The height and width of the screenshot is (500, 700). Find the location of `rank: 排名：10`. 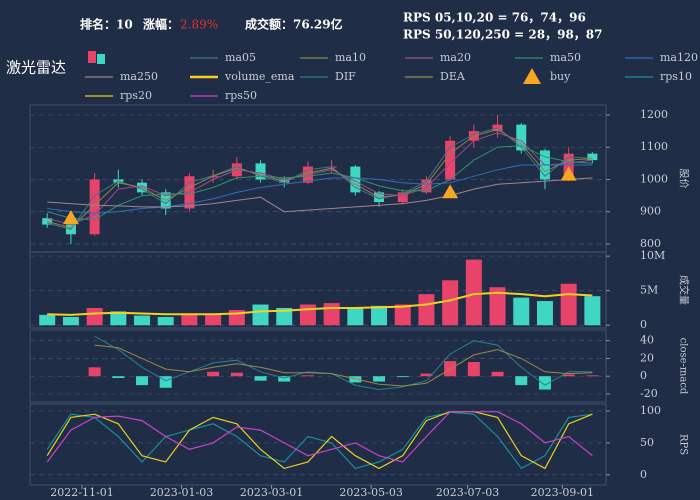

rank: 排名：10 is located at coordinates (106, 24).